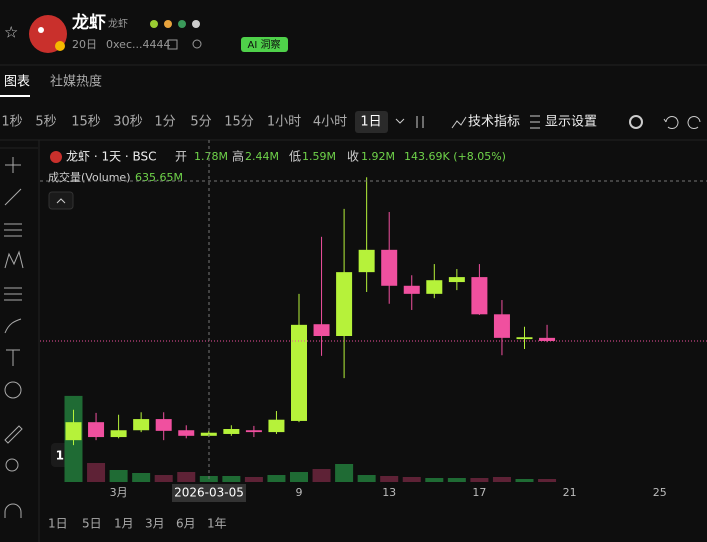 Image resolution: width=707 pixels, height=542 pixels. Describe the element at coordinates (186, 524) in the screenshot. I see `date-range: 6月` at that location.